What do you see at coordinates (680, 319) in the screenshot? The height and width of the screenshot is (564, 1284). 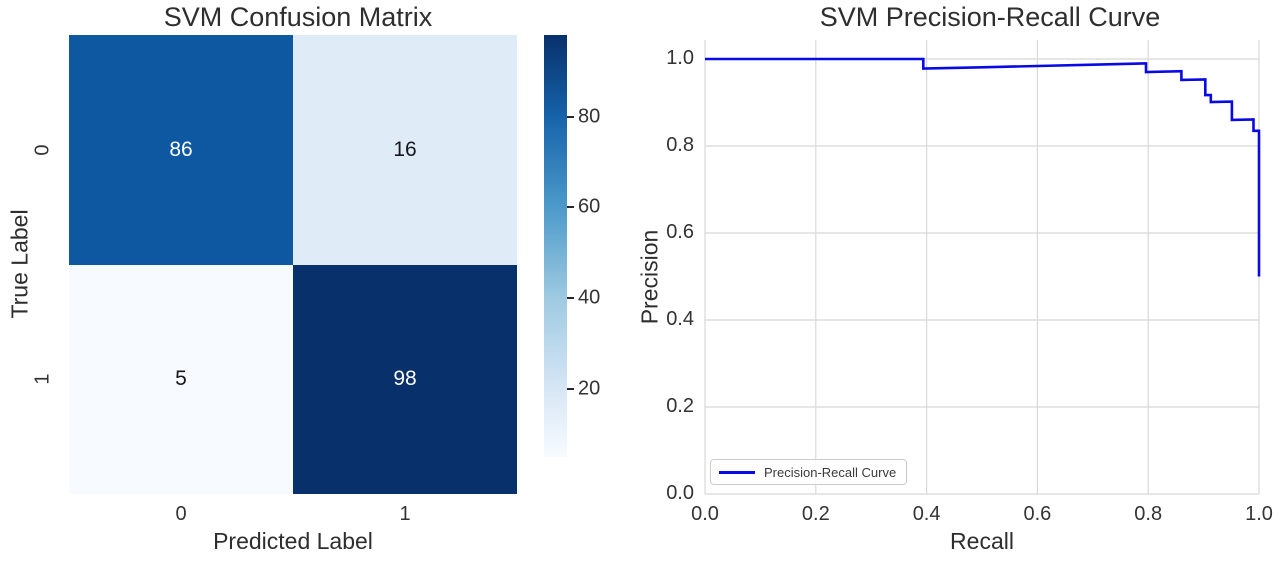 I see `pr-ytick-0.4: 0.4` at bounding box center [680, 319].